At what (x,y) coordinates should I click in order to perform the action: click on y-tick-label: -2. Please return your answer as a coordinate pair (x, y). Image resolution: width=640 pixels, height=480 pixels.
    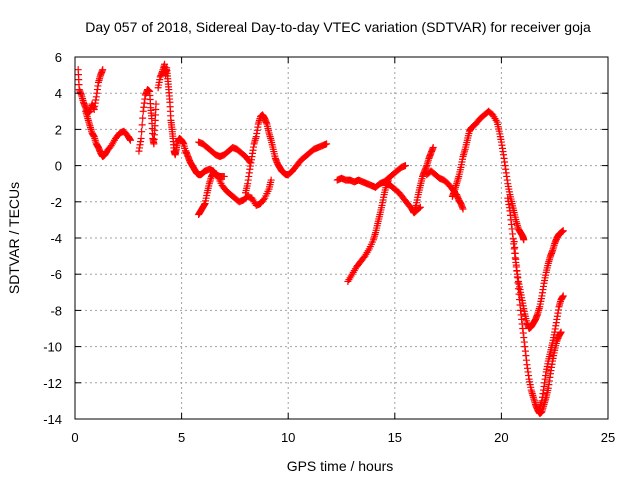
    Looking at the image, I should click on (56, 202).